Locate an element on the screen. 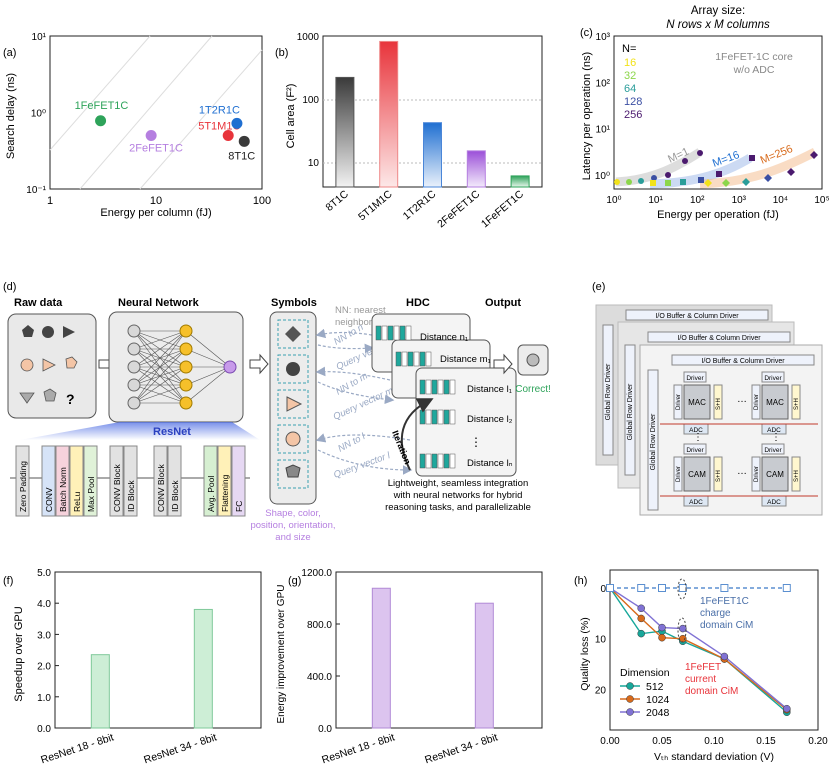 The image size is (830, 779). xtick-a: 100 is located at coordinates (262, 201).